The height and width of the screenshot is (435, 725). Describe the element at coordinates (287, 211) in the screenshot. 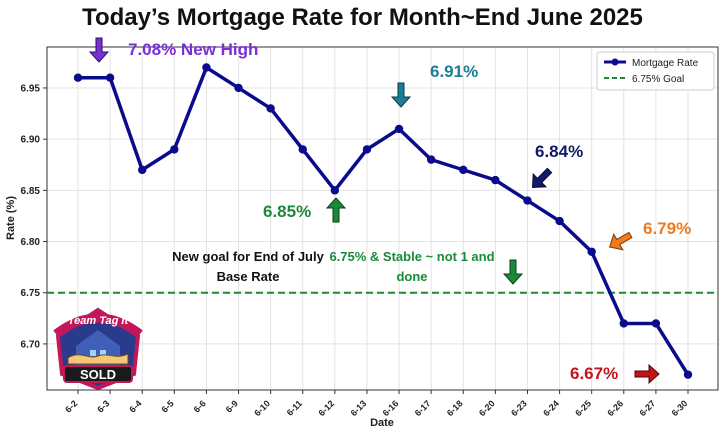

I see `annotation-685: 6.85%` at that location.